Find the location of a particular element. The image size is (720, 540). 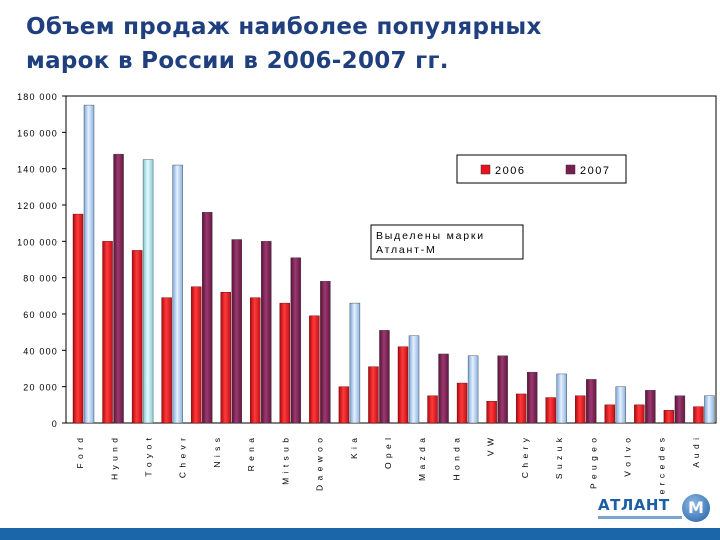

x-tick-label: K i a is located at coordinates (354, 448).